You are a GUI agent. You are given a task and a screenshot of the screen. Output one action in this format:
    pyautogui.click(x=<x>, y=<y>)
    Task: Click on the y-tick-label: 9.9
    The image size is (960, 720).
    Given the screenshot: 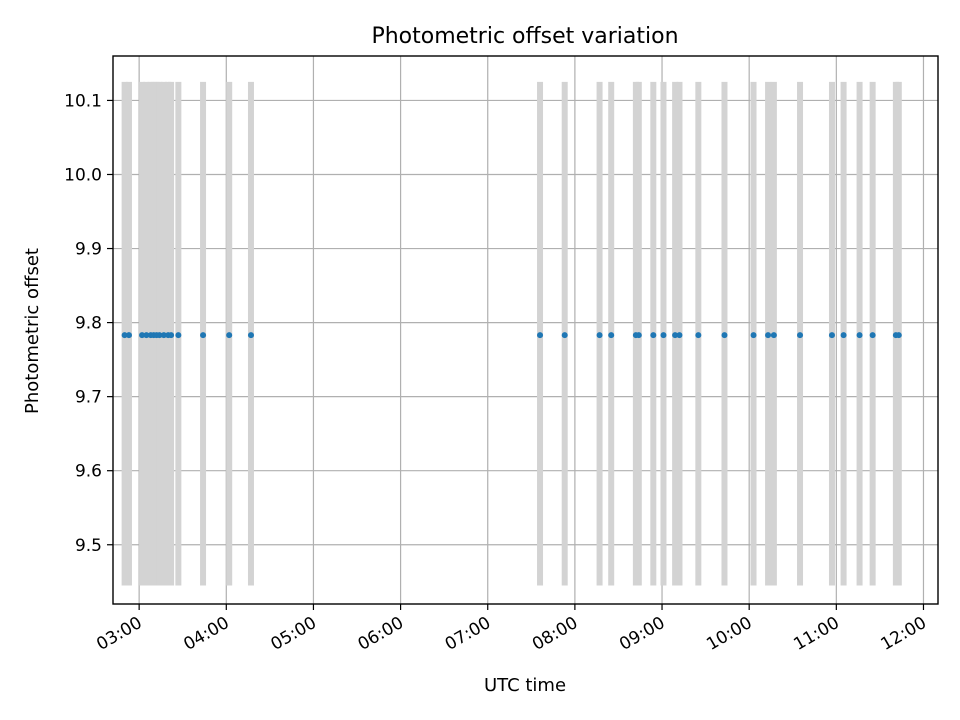 What is the action you would take?
    pyautogui.click(x=88, y=250)
    